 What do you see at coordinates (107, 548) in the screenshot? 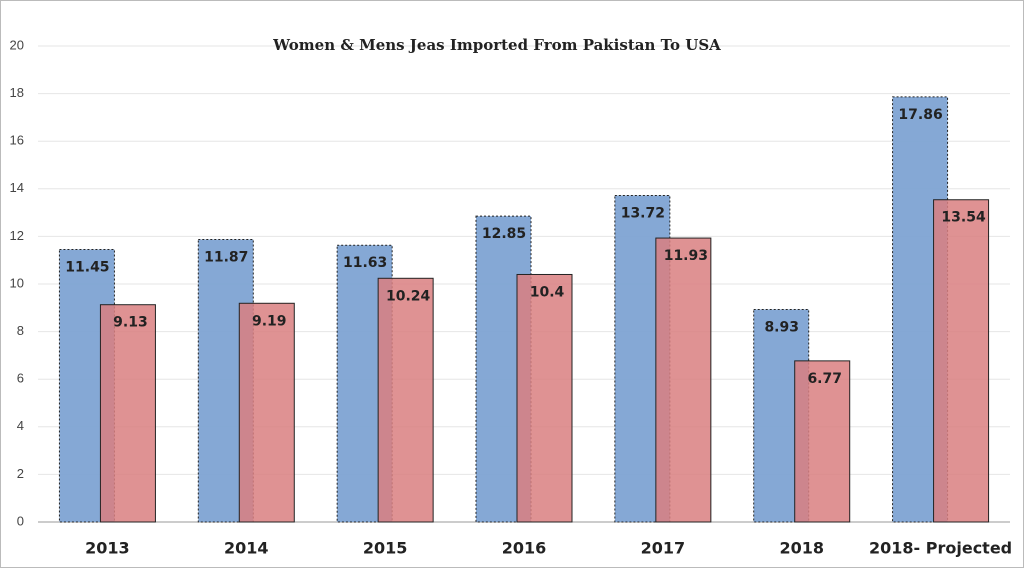
I see `x-tick-label: 2013` at bounding box center [107, 548].